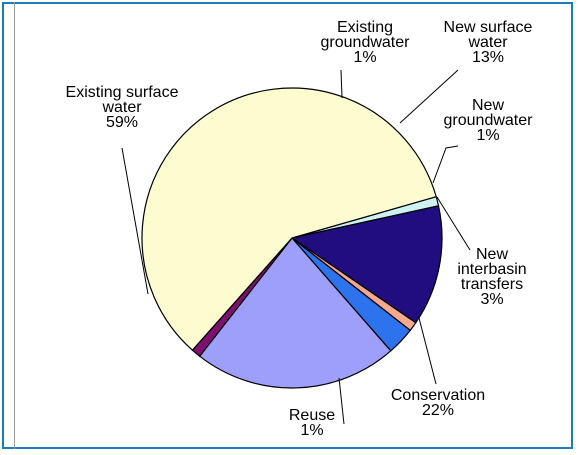 The width and height of the screenshot is (581, 455). I want to click on slice-label-new-interbasin-transfers: New interbasin transfers 3%, so click(491, 277).